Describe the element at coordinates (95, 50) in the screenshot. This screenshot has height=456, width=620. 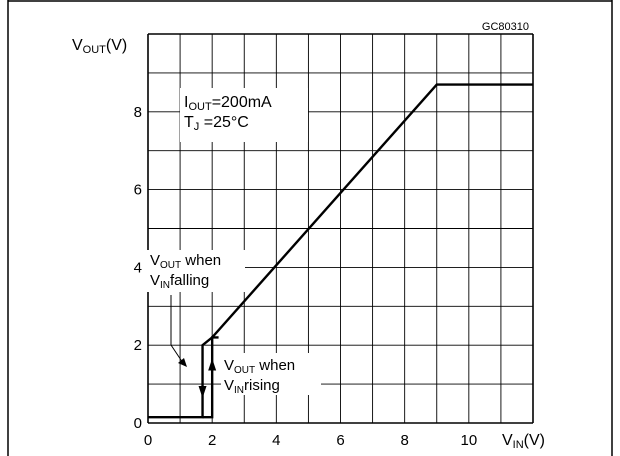
I see `y-axis-title-sub: OUT` at that location.